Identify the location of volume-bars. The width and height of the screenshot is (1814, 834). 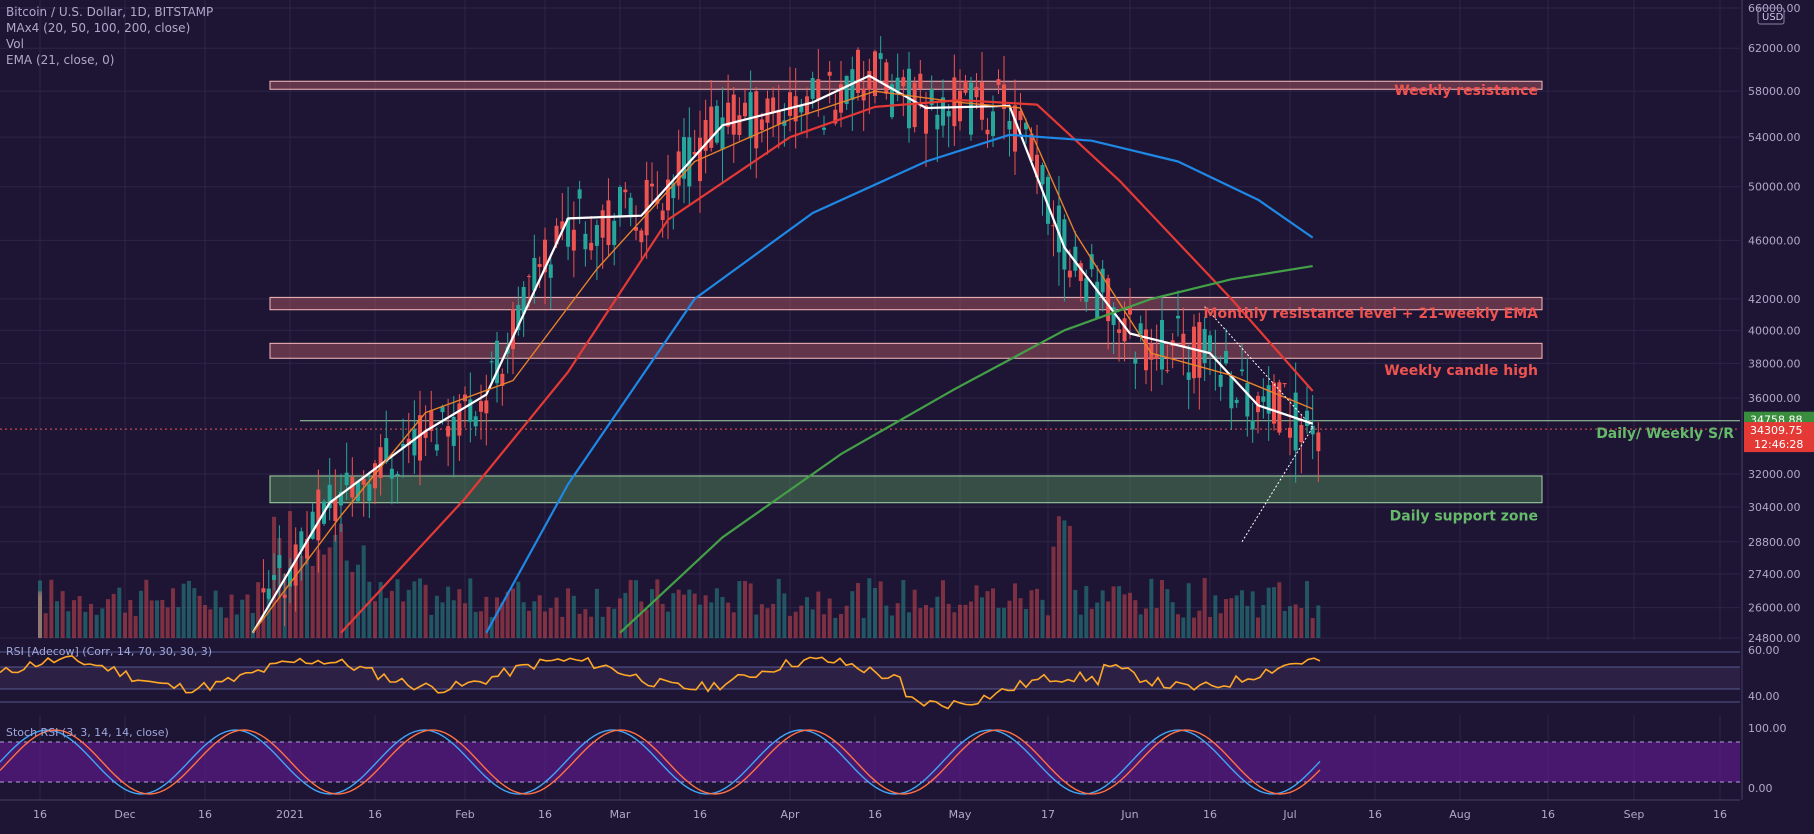
(679, 574).